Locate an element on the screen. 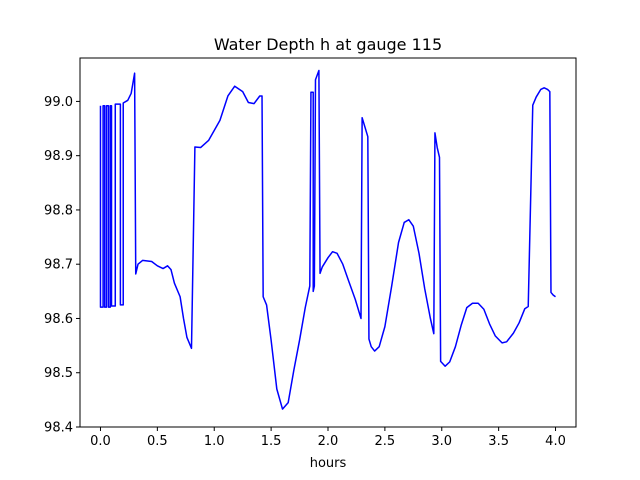 The height and width of the screenshot is (480, 640). x-tick-label: 2.0 is located at coordinates (328, 441).